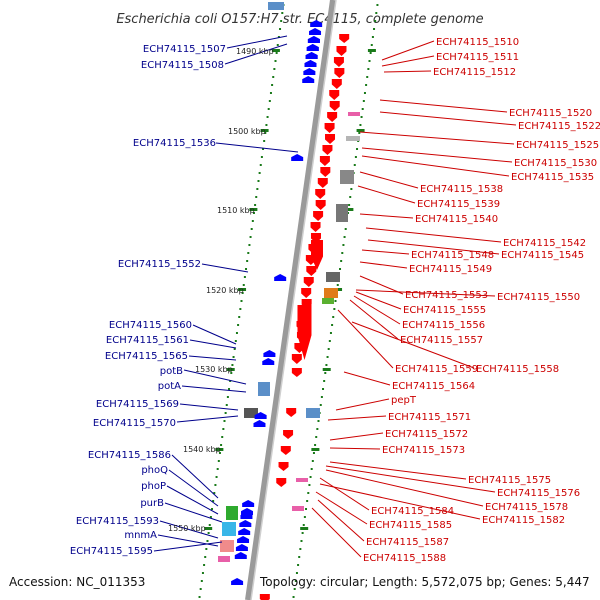 Image resolution: width=600 pixels, height=600 pixels. Describe the element at coordinates (557, 145) in the screenshot. I see `gene-label: ECH74115_1525` at that location.